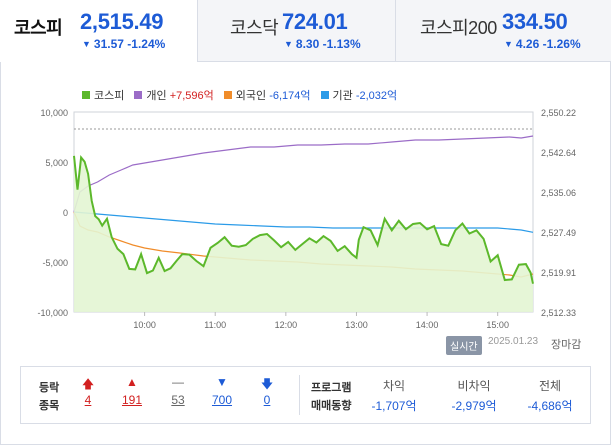 The image size is (611, 445). What do you see at coordinates (558, 273) in the screenshot?
I see `y-right-tick-label: 2,519.91` at bounding box center [558, 273].